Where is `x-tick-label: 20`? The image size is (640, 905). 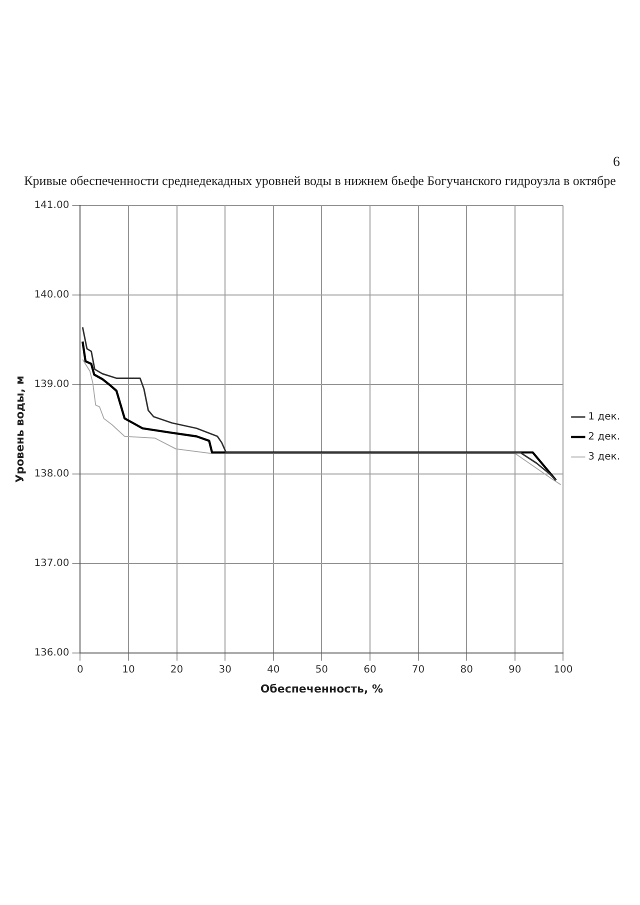 x-tick-label: 20 is located at coordinates (177, 670).